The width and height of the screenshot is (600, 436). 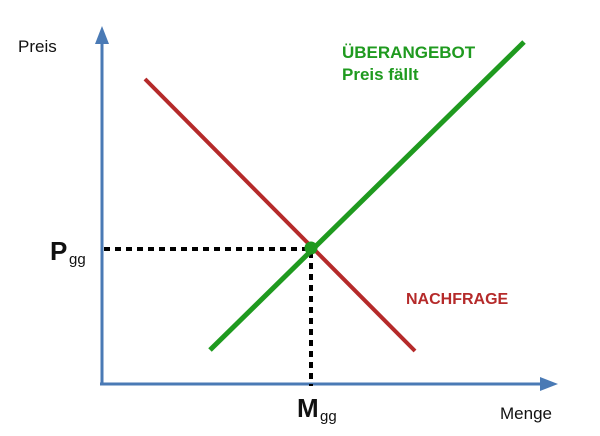 What do you see at coordinates (308, 408) in the screenshot?
I see `quantity-symbol: M` at bounding box center [308, 408].